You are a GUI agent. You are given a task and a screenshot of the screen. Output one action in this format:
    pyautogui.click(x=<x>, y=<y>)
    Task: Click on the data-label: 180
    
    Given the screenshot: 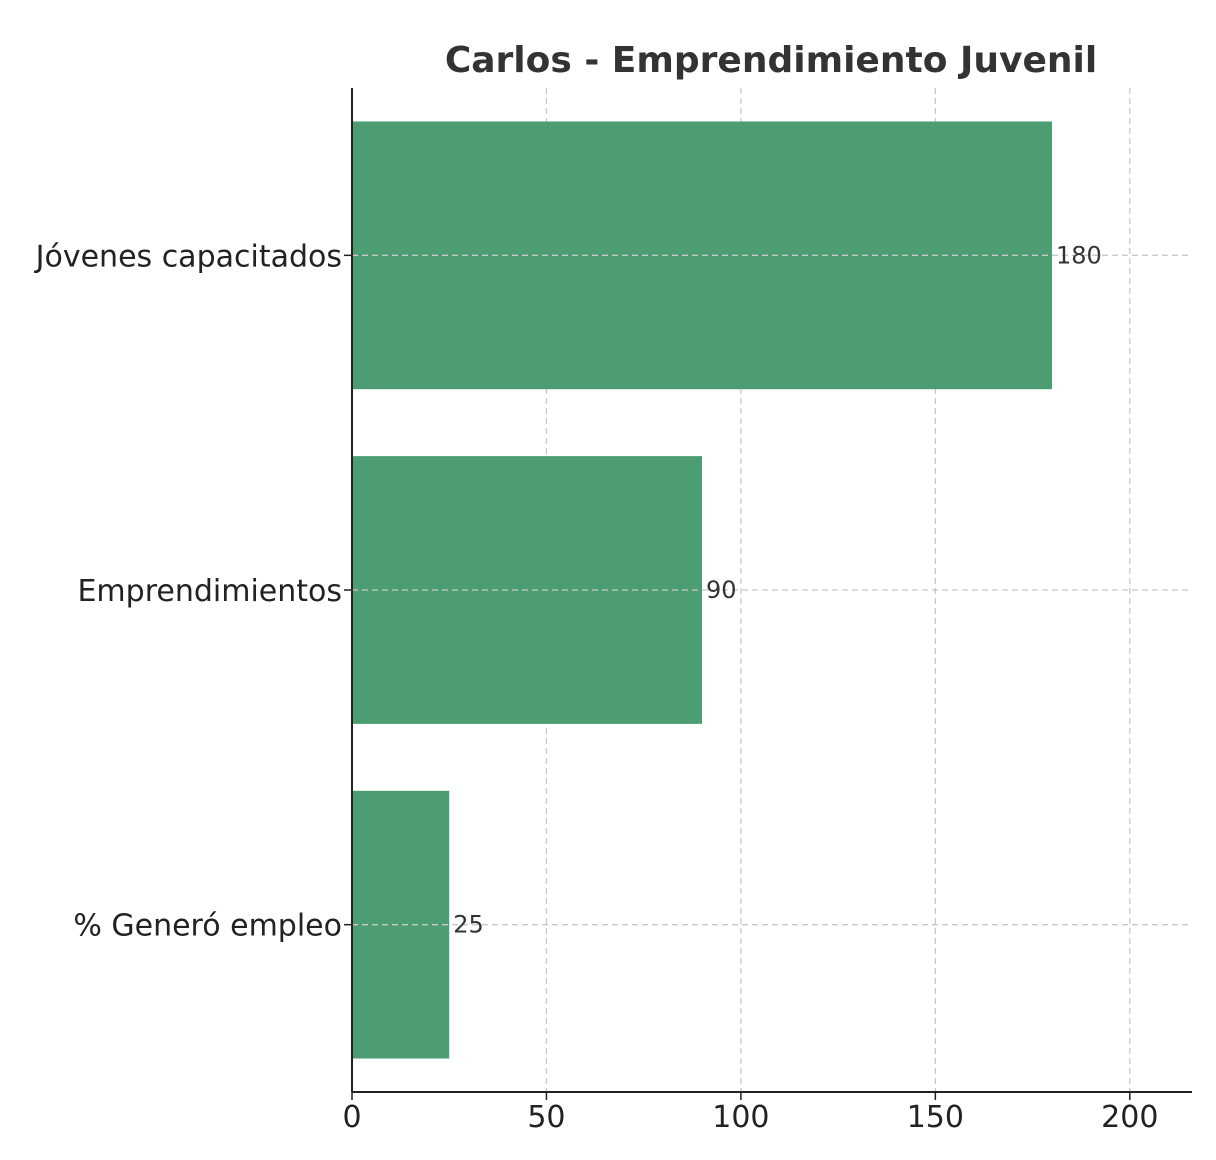 What is the action you would take?
    pyautogui.click(x=1079, y=255)
    